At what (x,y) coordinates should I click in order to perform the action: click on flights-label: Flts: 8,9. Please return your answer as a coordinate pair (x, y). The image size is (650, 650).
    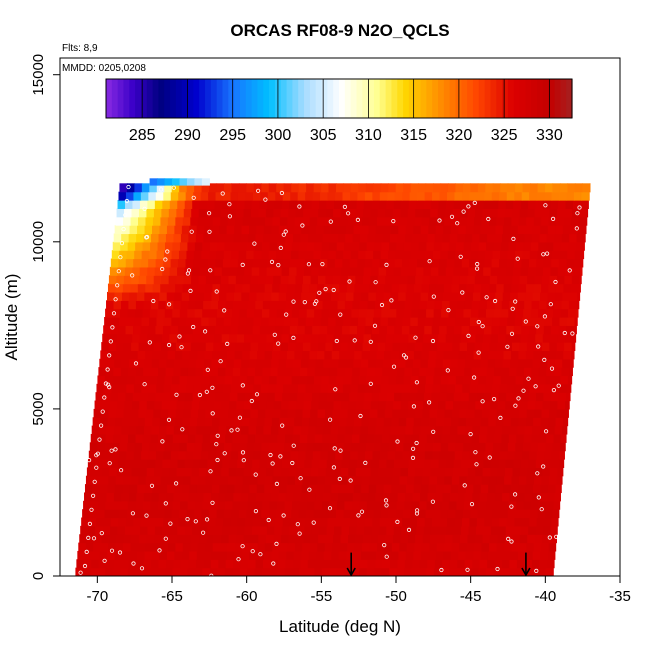
    Looking at the image, I should click on (80, 48).